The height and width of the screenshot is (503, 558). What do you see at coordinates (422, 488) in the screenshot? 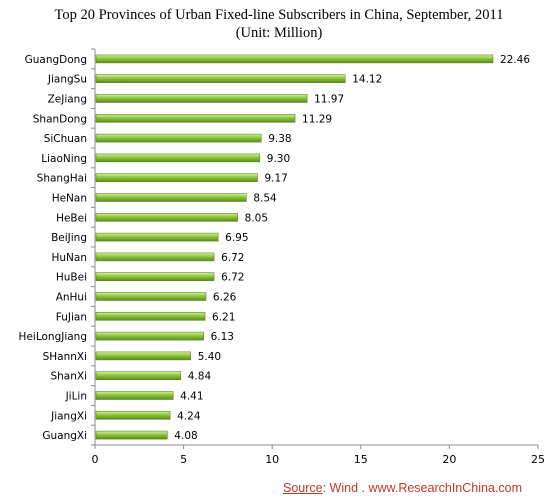
I see `source-text: : Wind . www.ResearchInChina.com` at bounding box center [422, 488].